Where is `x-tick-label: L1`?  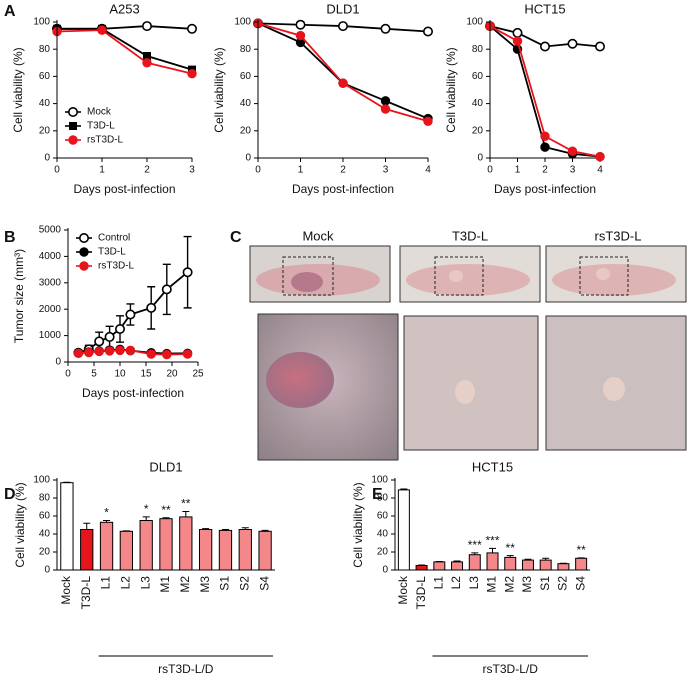
x-tick-label: L1 is located at coordinates (438, 583).